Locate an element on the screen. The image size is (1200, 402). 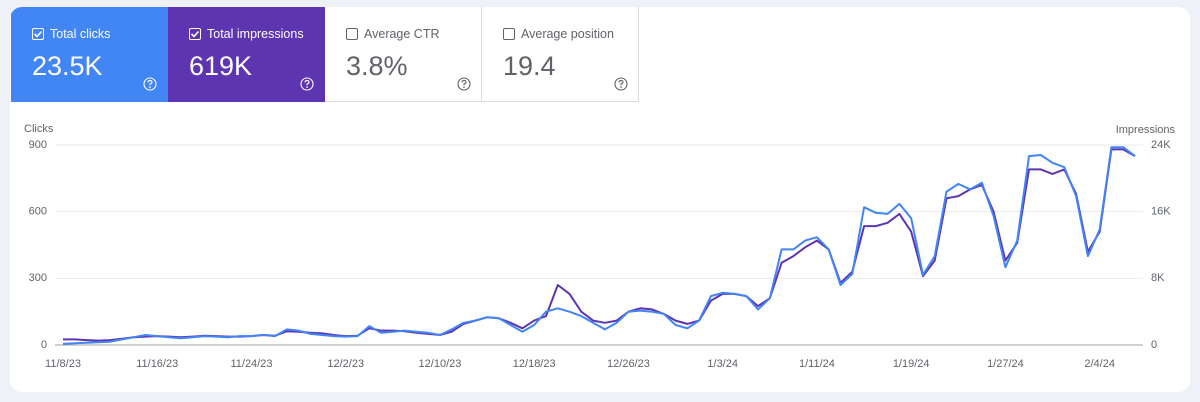
x-tick-label: 12/10/23 is located at coordinates (440, 364).